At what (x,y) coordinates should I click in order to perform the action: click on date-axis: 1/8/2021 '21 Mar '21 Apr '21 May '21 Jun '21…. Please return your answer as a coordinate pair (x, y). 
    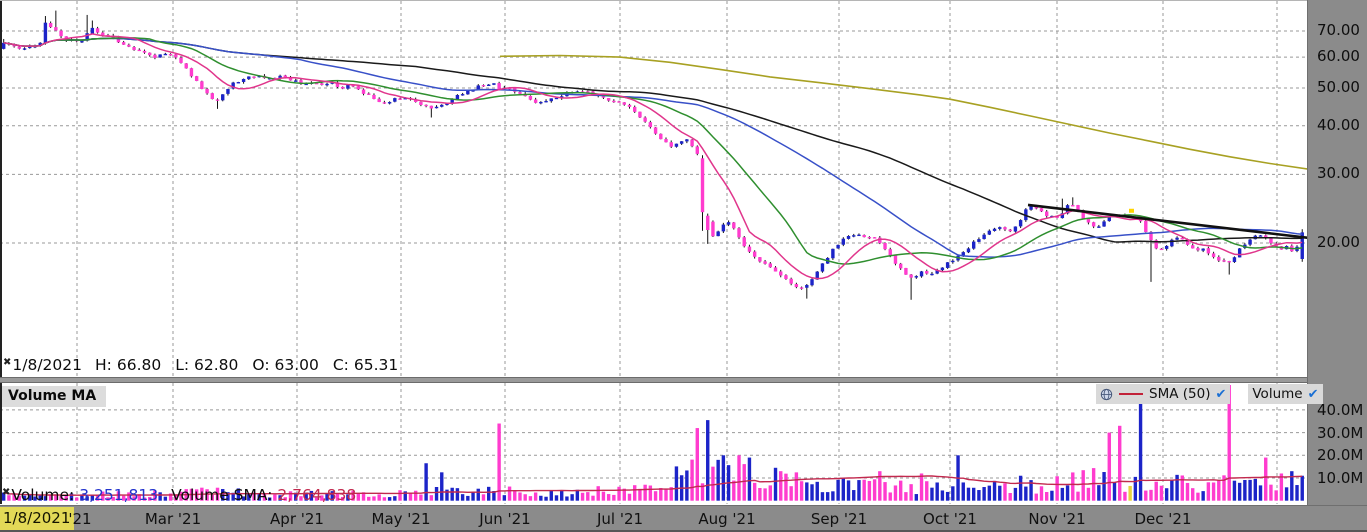
    Looking at the image, I should click on (683, 518).